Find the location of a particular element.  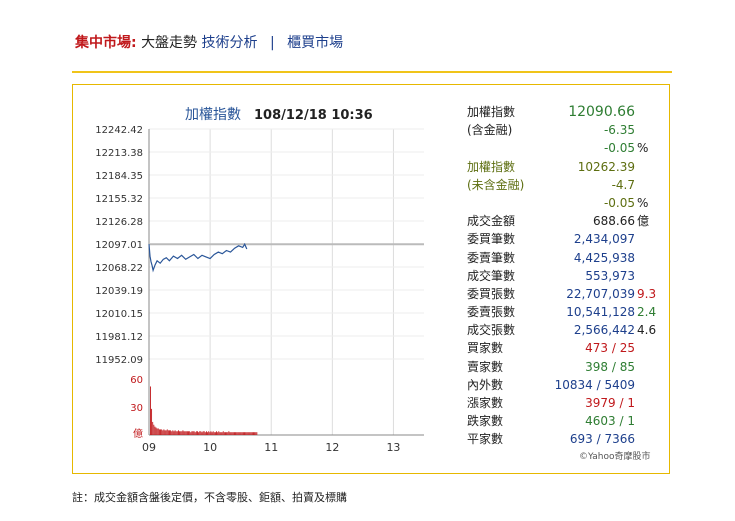

y-tick-label: 11952.09 is located at coordinates (119, 360).